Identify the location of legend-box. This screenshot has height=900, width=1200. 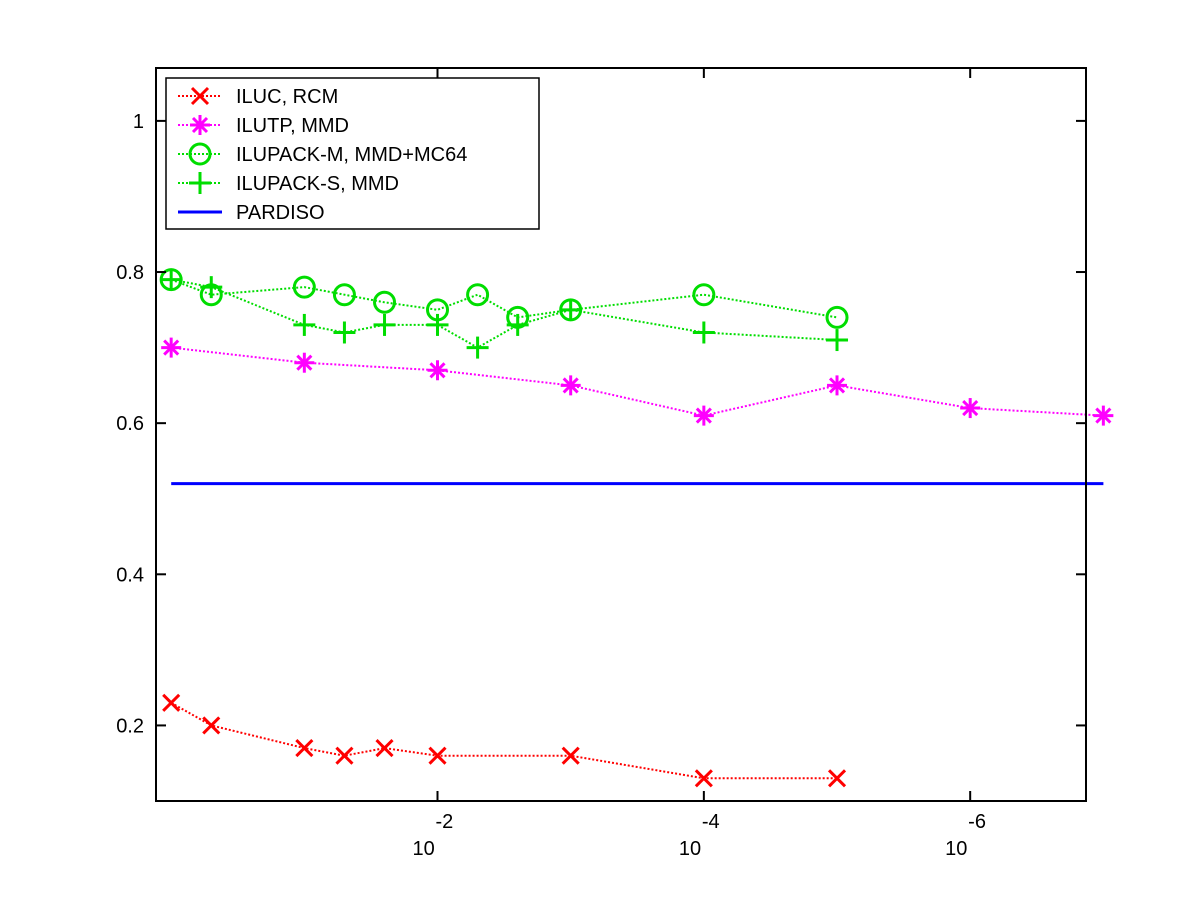
(352, 153).